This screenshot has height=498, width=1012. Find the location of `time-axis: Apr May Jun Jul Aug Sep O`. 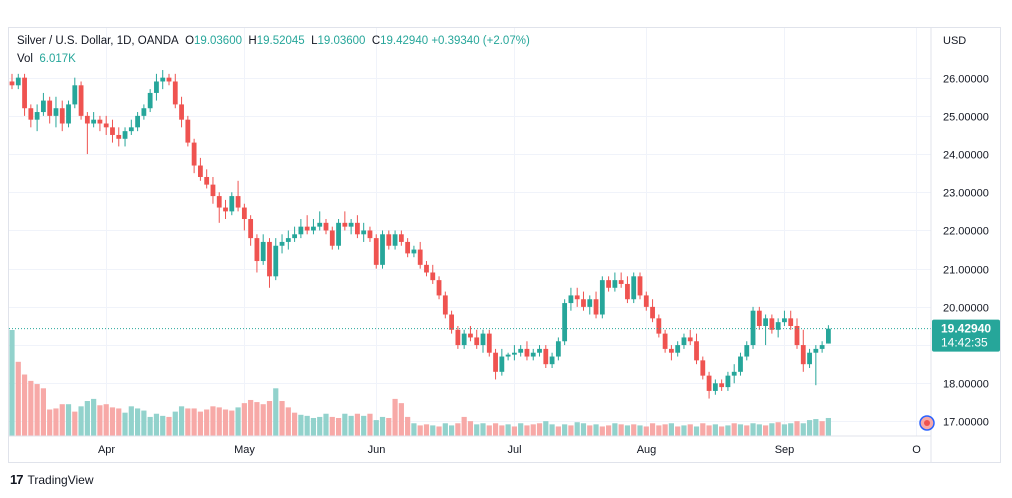

time-axis: Apr May Jun Jul Aug Sep O is located at coordinates (509, 450).